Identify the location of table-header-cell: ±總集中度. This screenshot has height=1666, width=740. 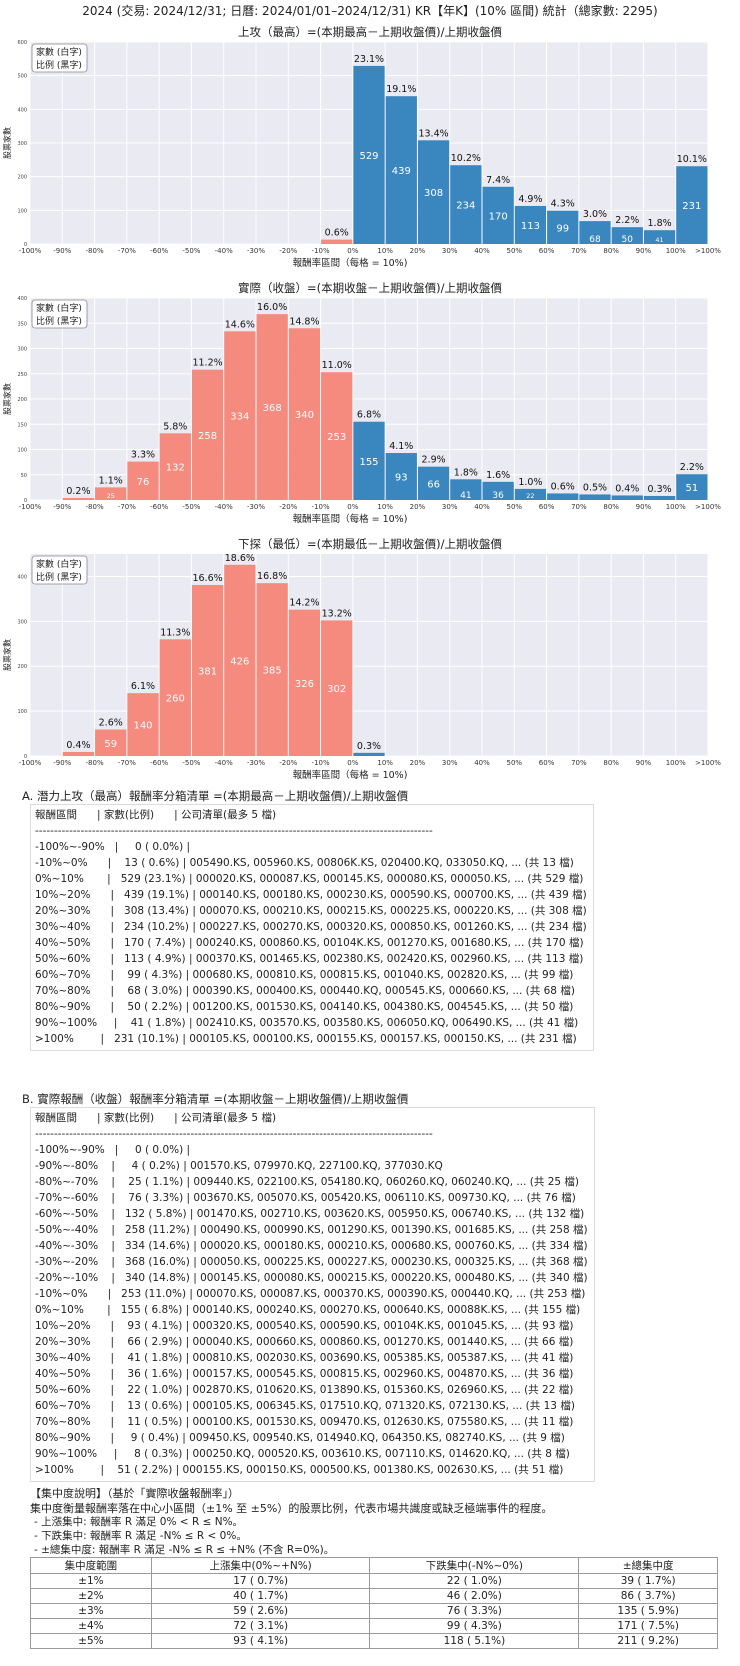
(648, 1565).